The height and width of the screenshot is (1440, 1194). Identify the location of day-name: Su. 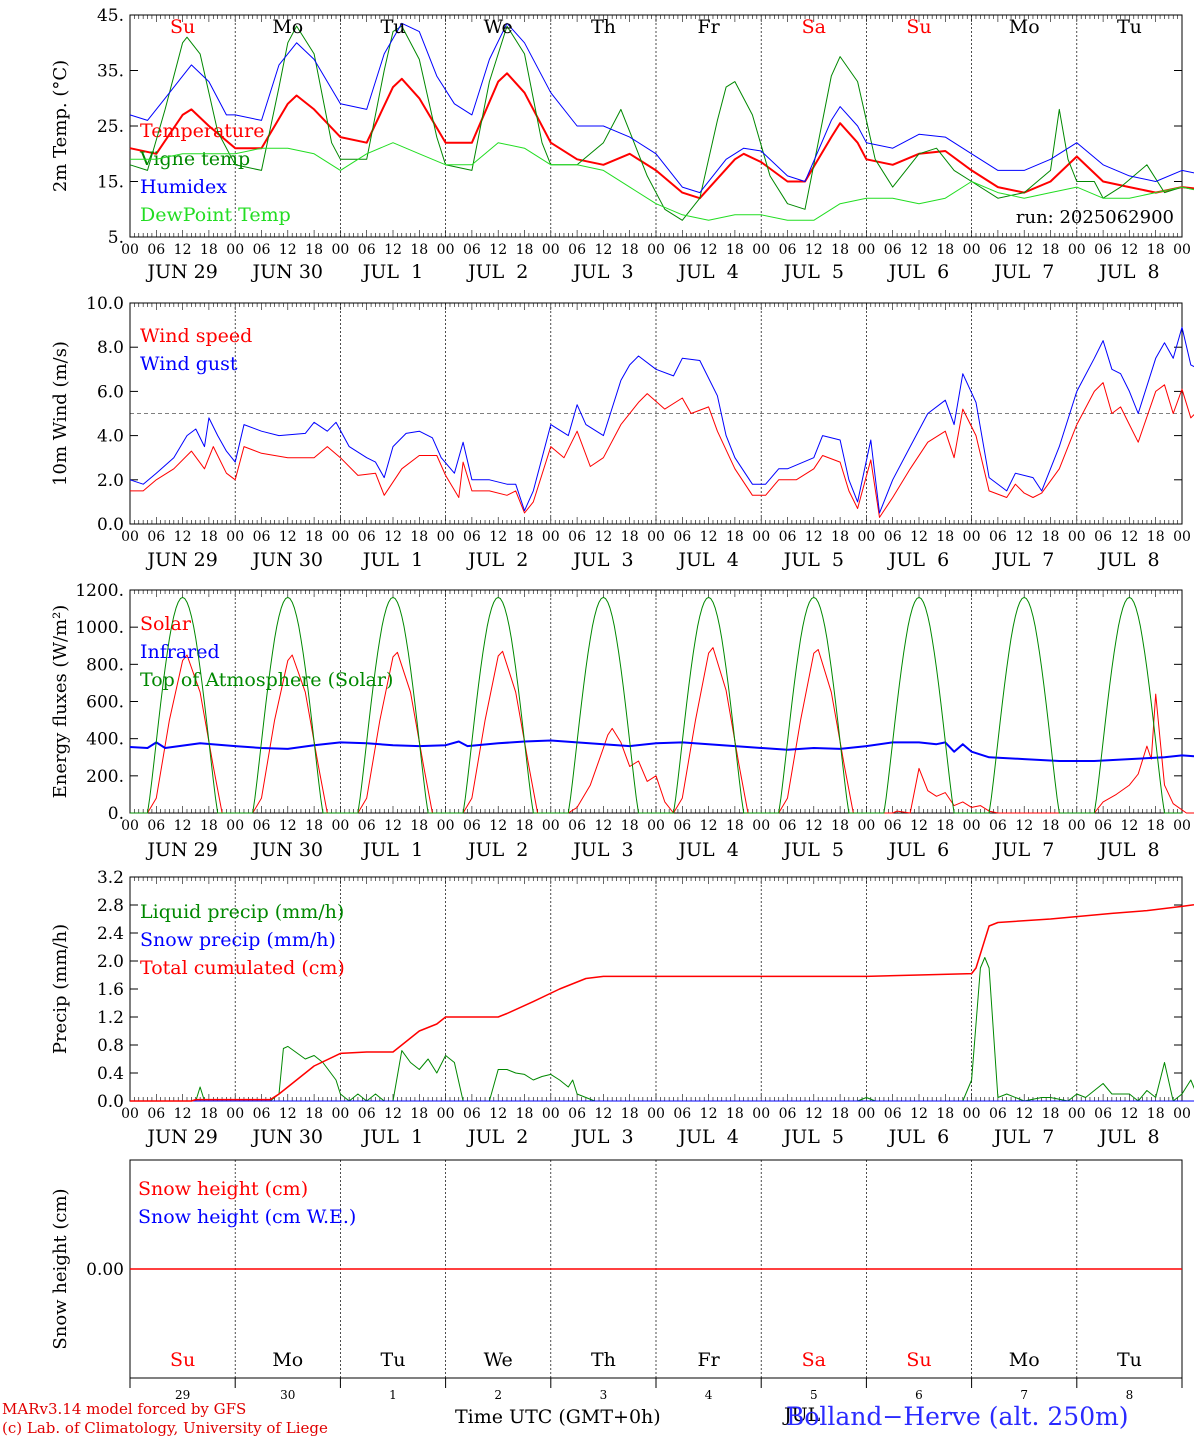
(918, 1360).